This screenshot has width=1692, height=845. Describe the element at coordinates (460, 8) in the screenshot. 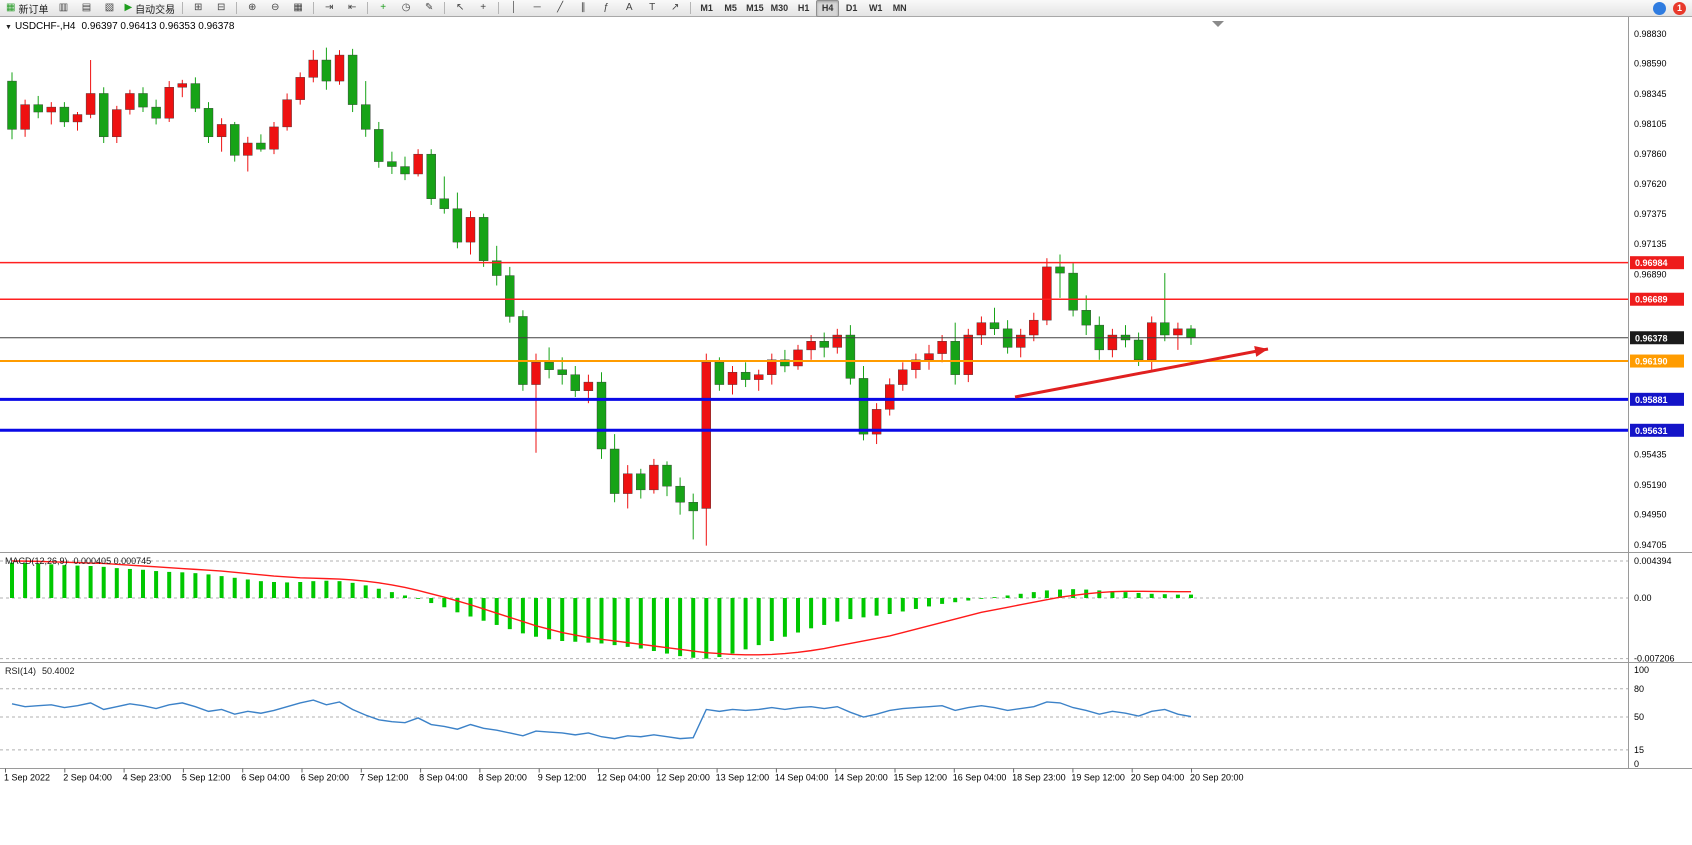

I see `cursor-button: ↖` at that location.